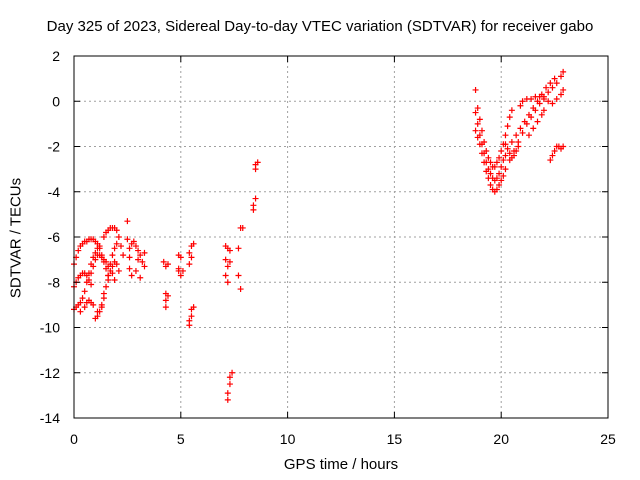  I want to click on y-tick-label: -8, so click(54, 282).